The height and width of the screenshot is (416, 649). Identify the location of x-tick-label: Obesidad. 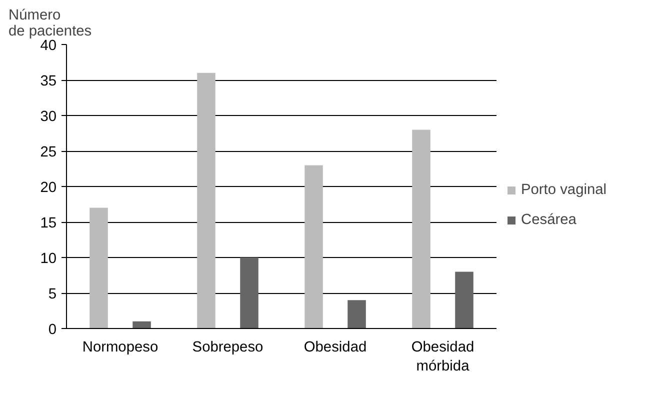
(335, 348).